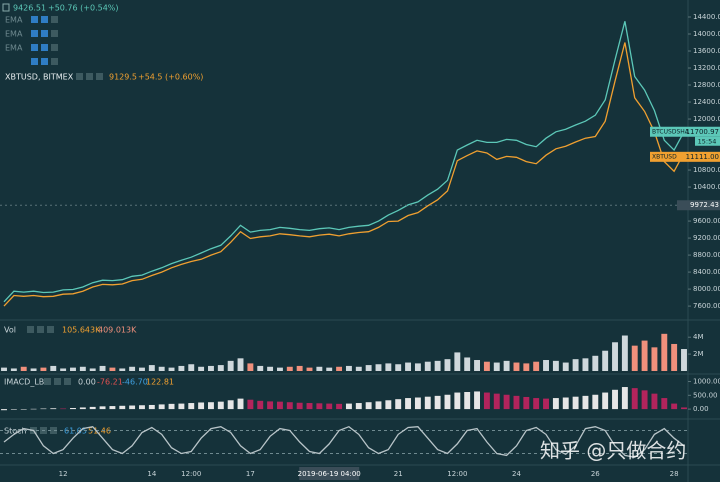 The width and height of the screenshot is (720, 482). I want to click on y-tick-label: 9200.00, so click(706, 238).